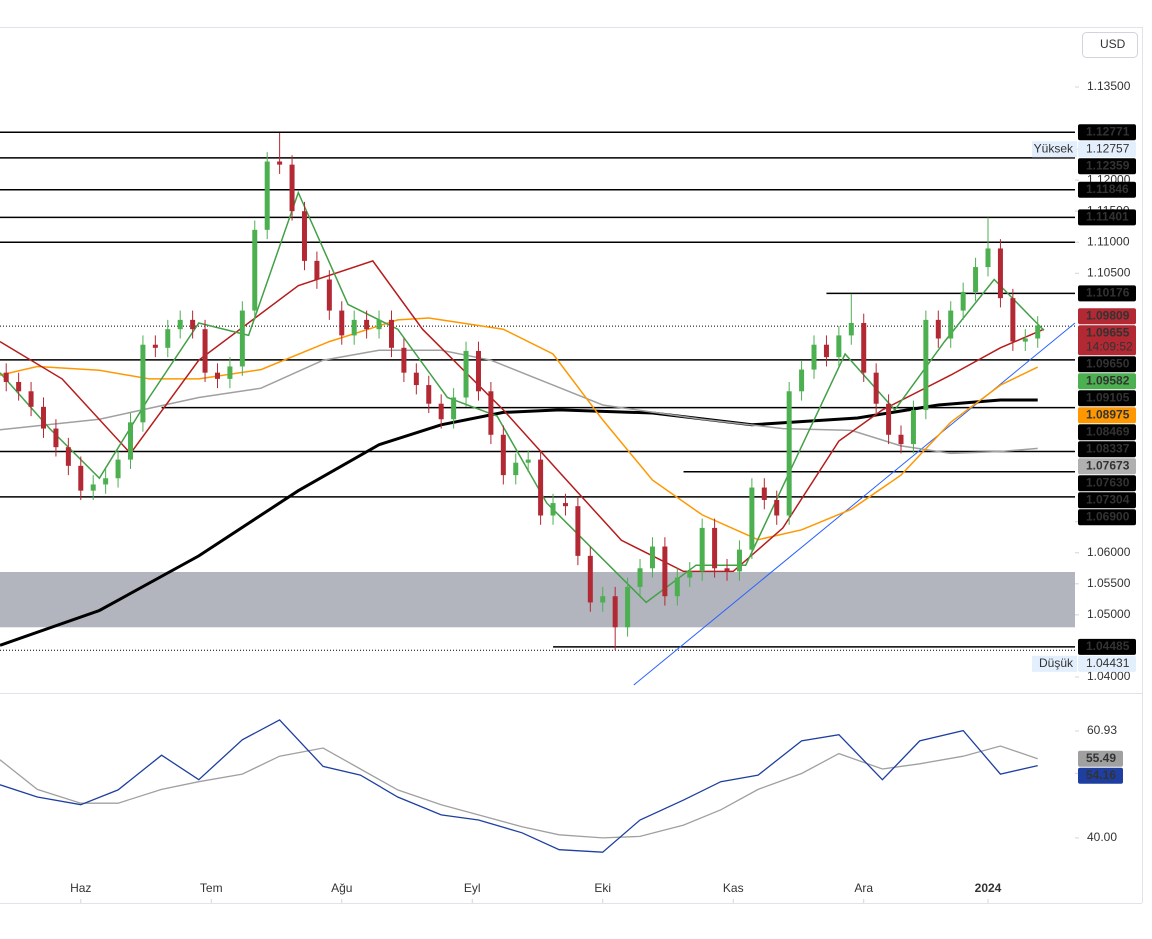 The width and height of the screenshot is (1152, 939). Describe the element at coordinates (1109, 86) in the screenshot. I see `y-tick-label: 1.13500` at that location.